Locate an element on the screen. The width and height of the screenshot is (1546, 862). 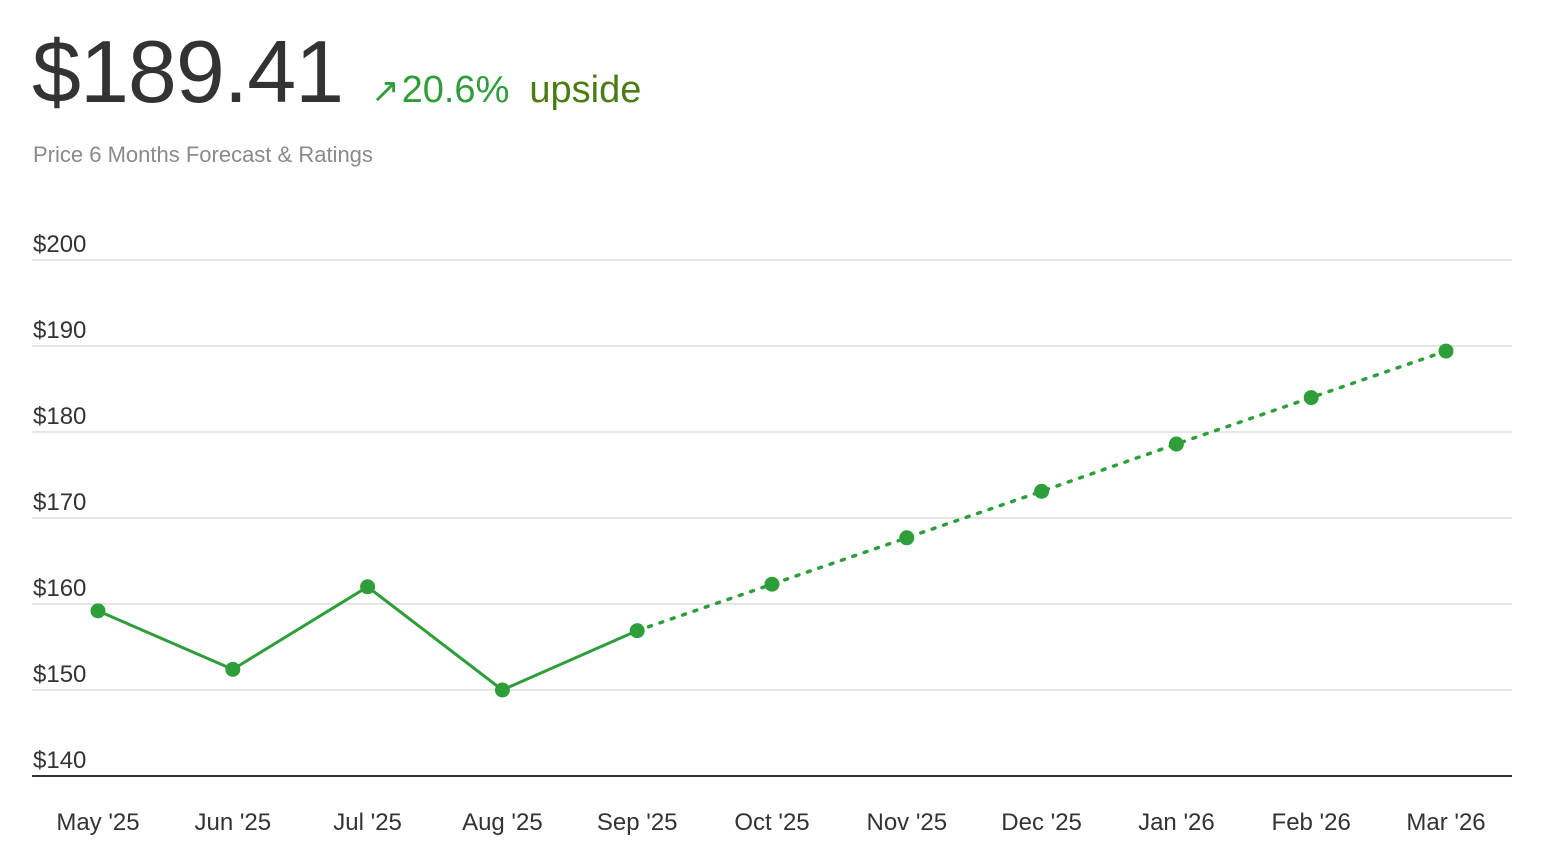
y-tick-label: $170 is located at coordinates (59, 502).